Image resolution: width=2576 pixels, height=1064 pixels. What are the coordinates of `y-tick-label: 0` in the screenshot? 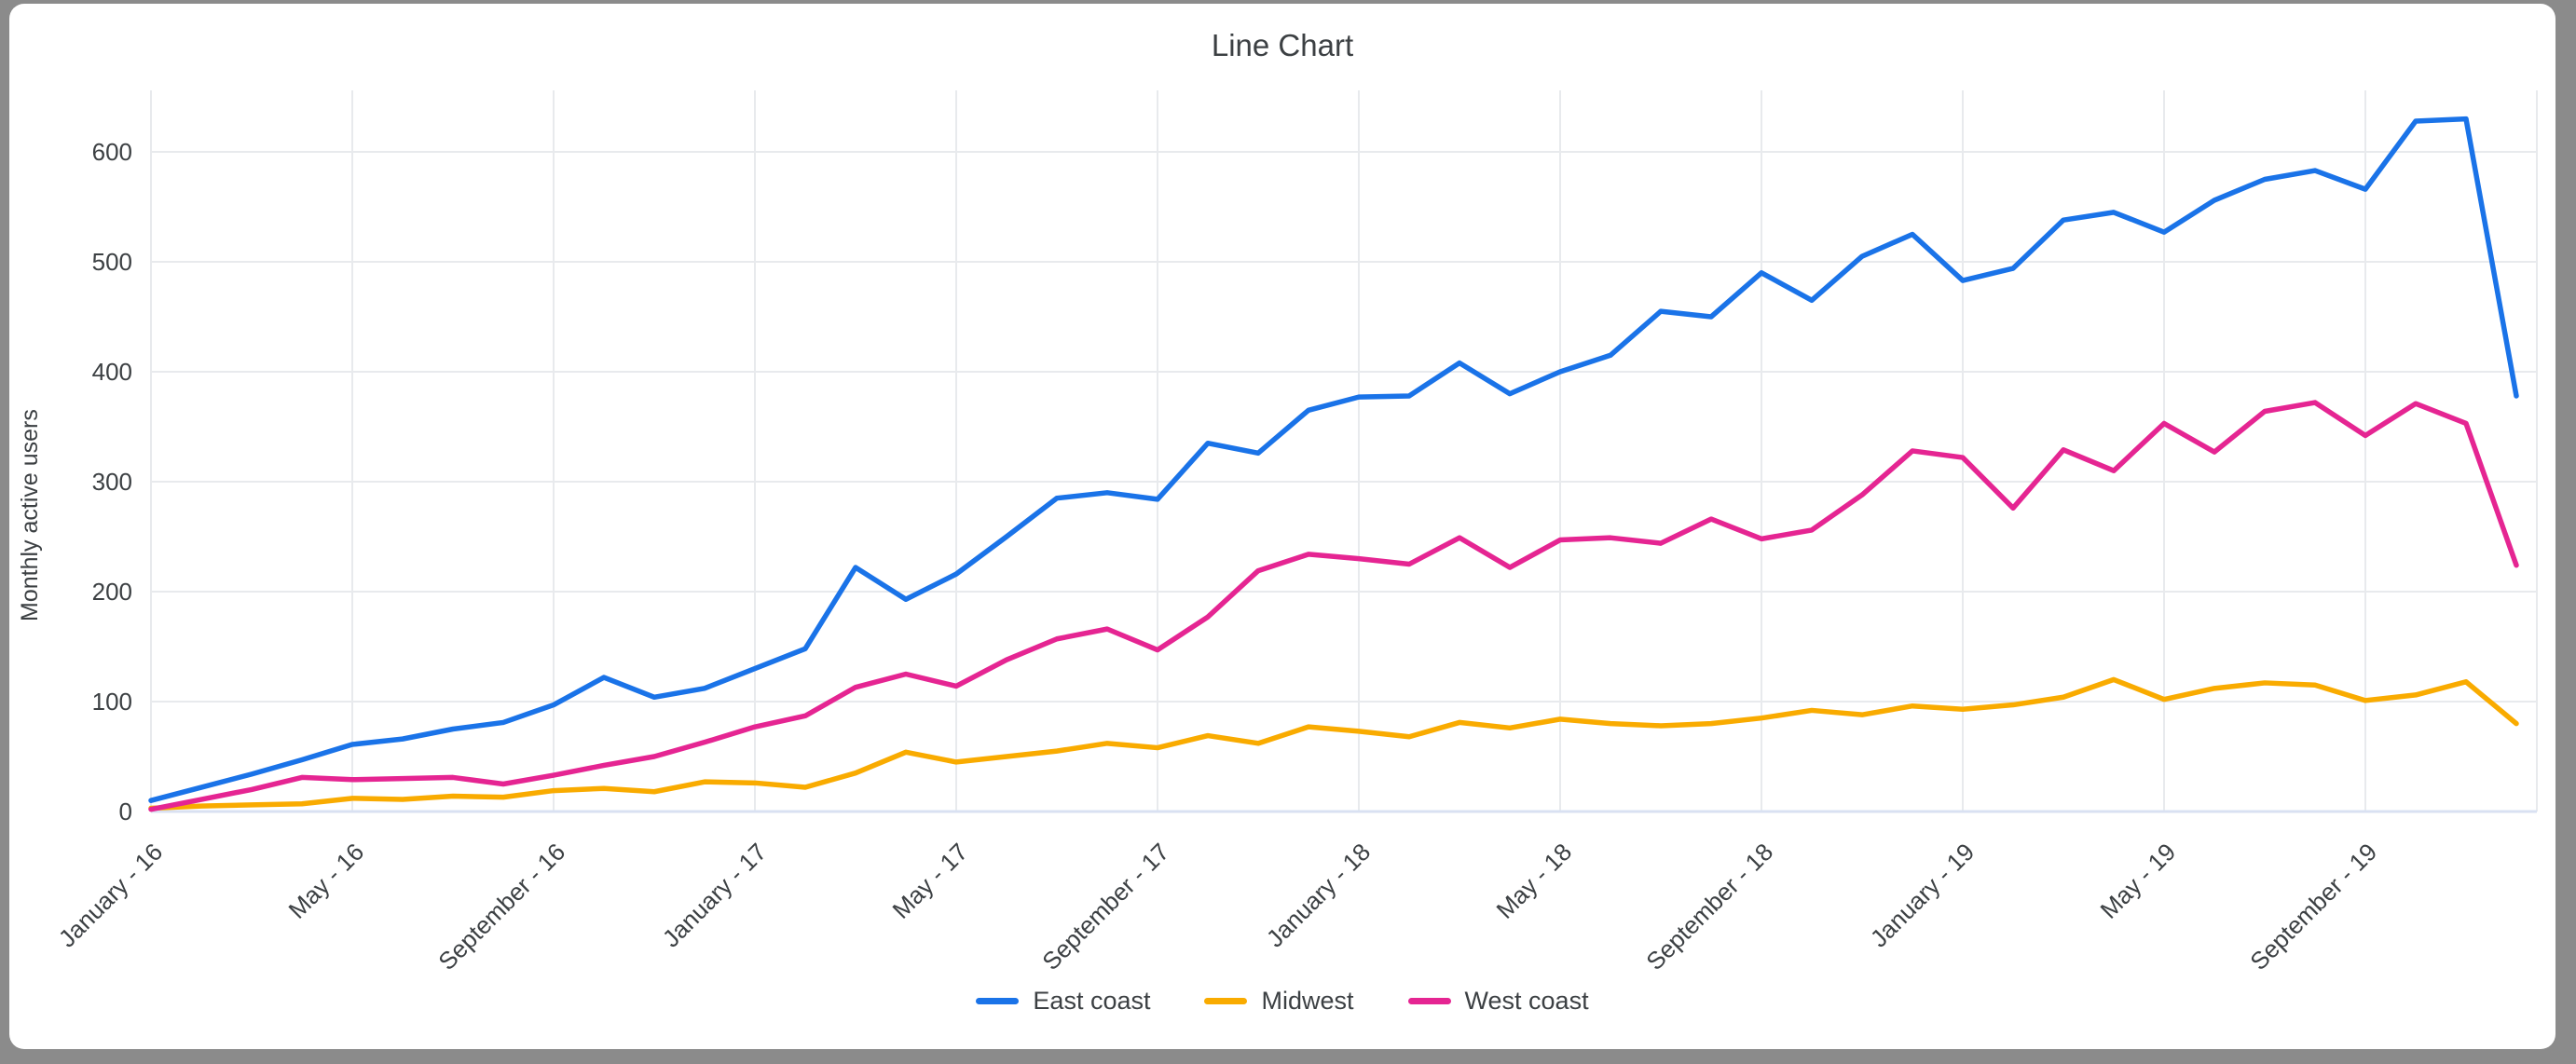 It's located at (125, 811).